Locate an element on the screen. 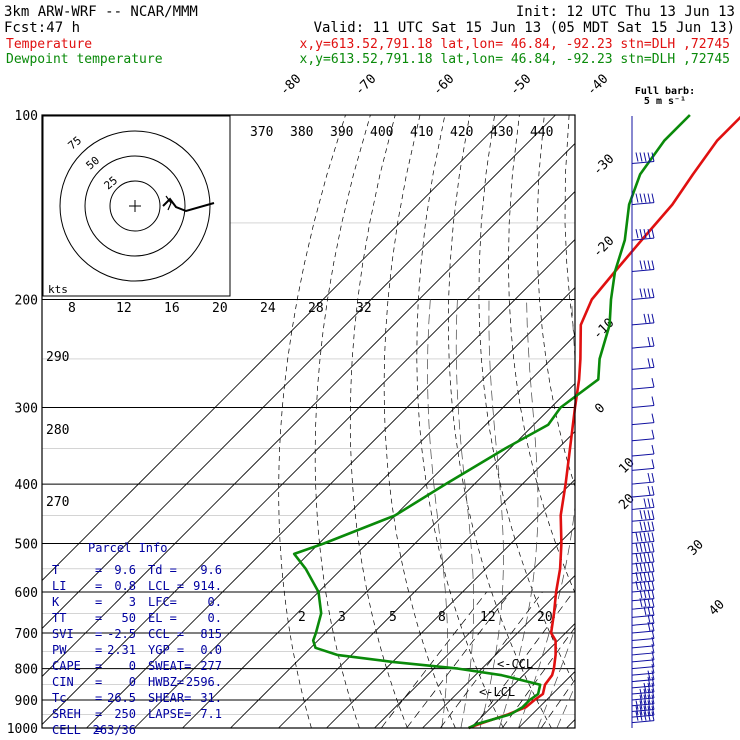 Image resolution: width=740 pixels, height=740 pixels. temperature-legend: Temperature is located at coordinates (49, 44).